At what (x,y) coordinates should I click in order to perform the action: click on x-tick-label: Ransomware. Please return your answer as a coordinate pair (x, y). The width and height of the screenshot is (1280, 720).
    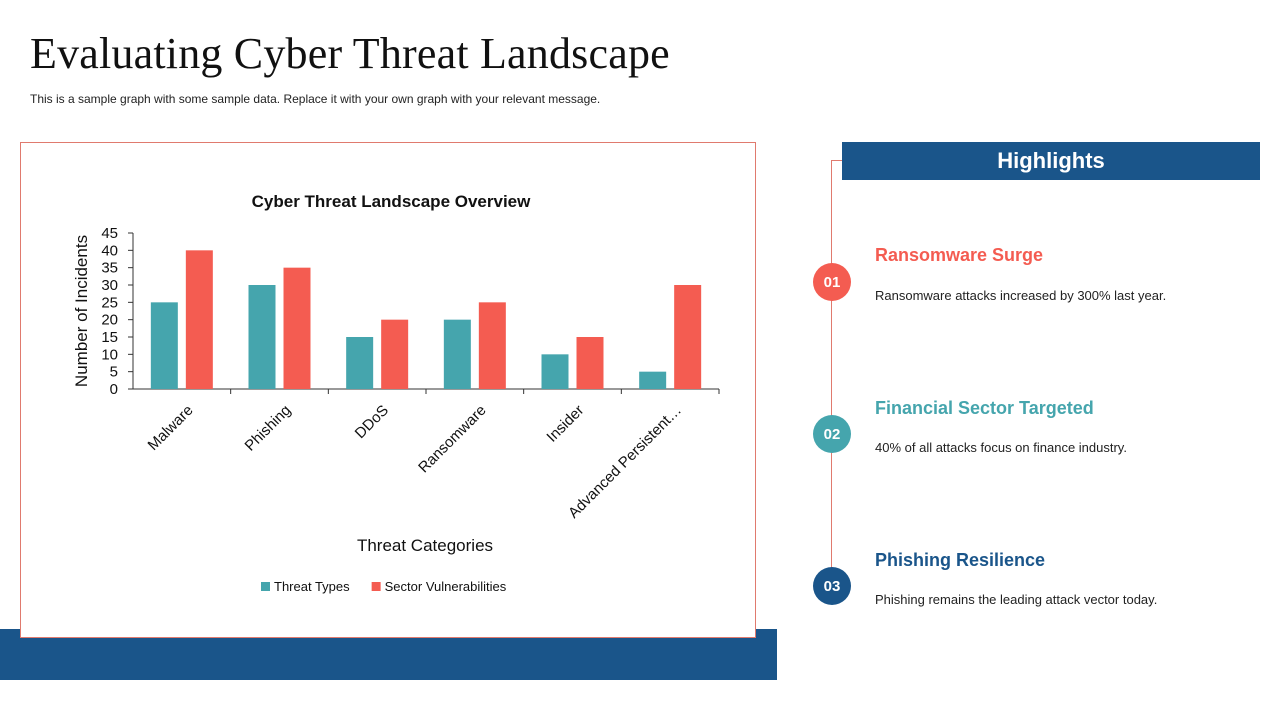
    Looking at the image, I should click on (452, 439).